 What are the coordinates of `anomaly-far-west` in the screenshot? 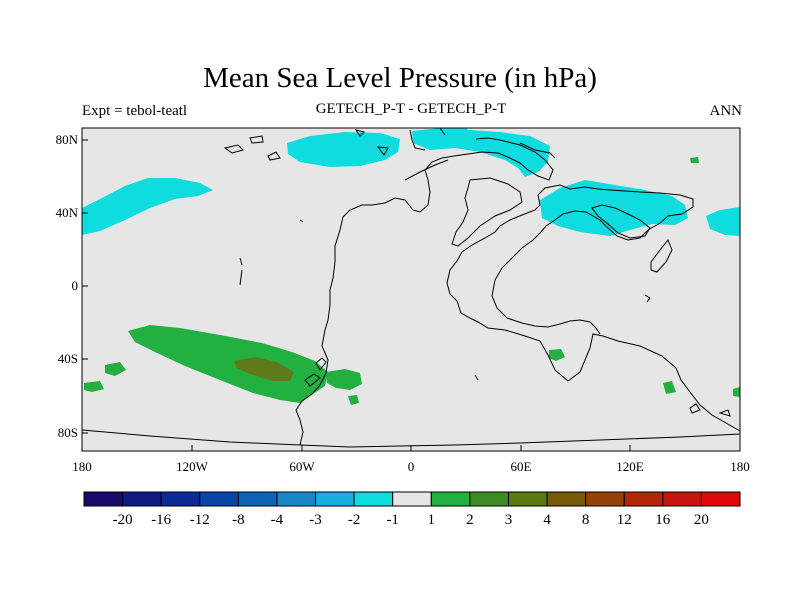 It's located at (94, 386).